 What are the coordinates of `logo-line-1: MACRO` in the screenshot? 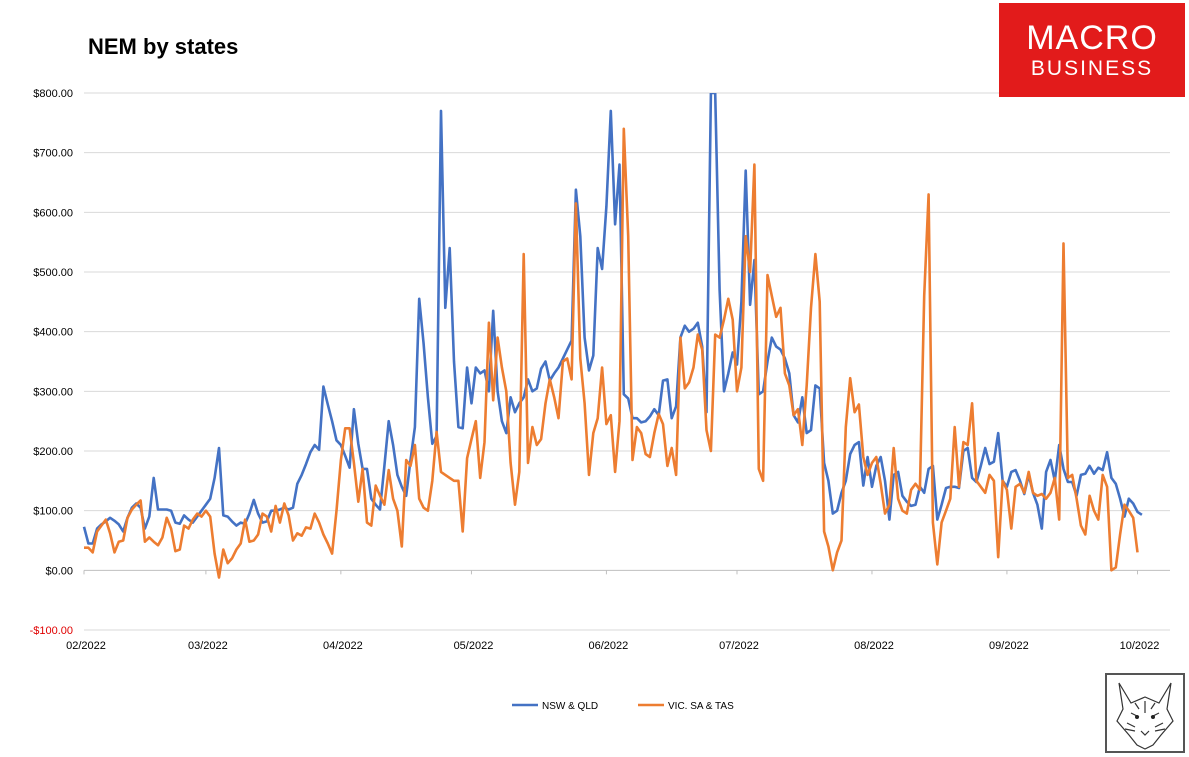 It's located at (1092, 38).